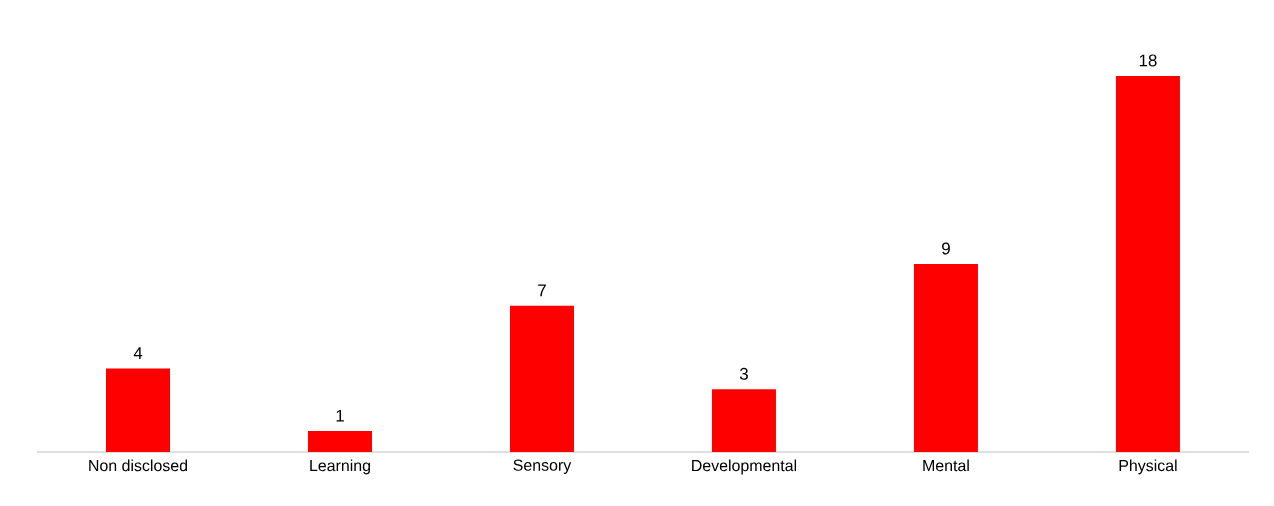 This screenshot has height=506, width=1274. Describe the element at coordinates (743, 373) in the screenshot. I see `data-label: 3` at that location.